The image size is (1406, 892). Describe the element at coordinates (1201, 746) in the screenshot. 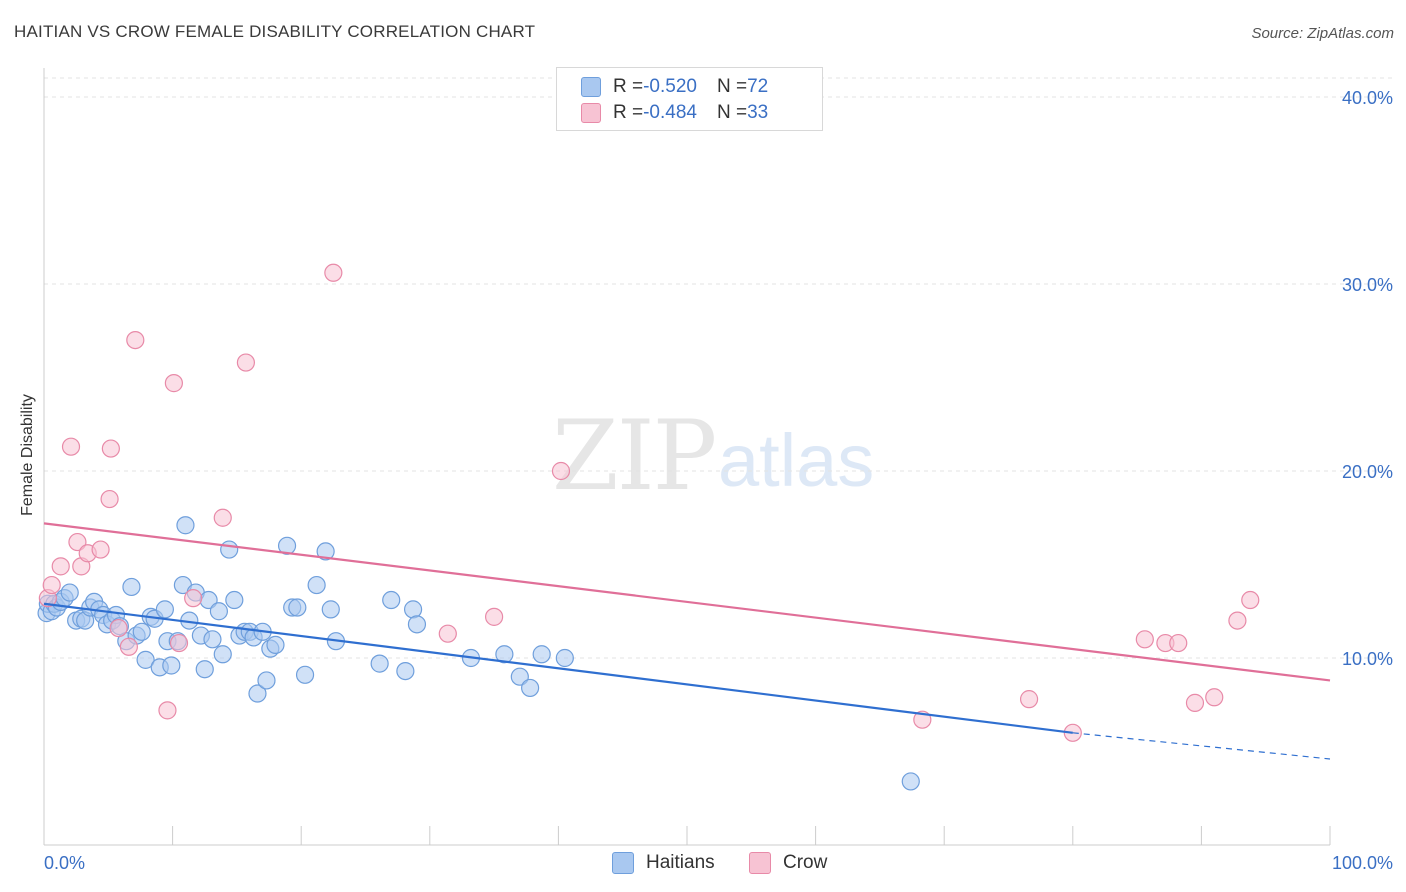

I see `trend-line-extension-haitians` at that location.